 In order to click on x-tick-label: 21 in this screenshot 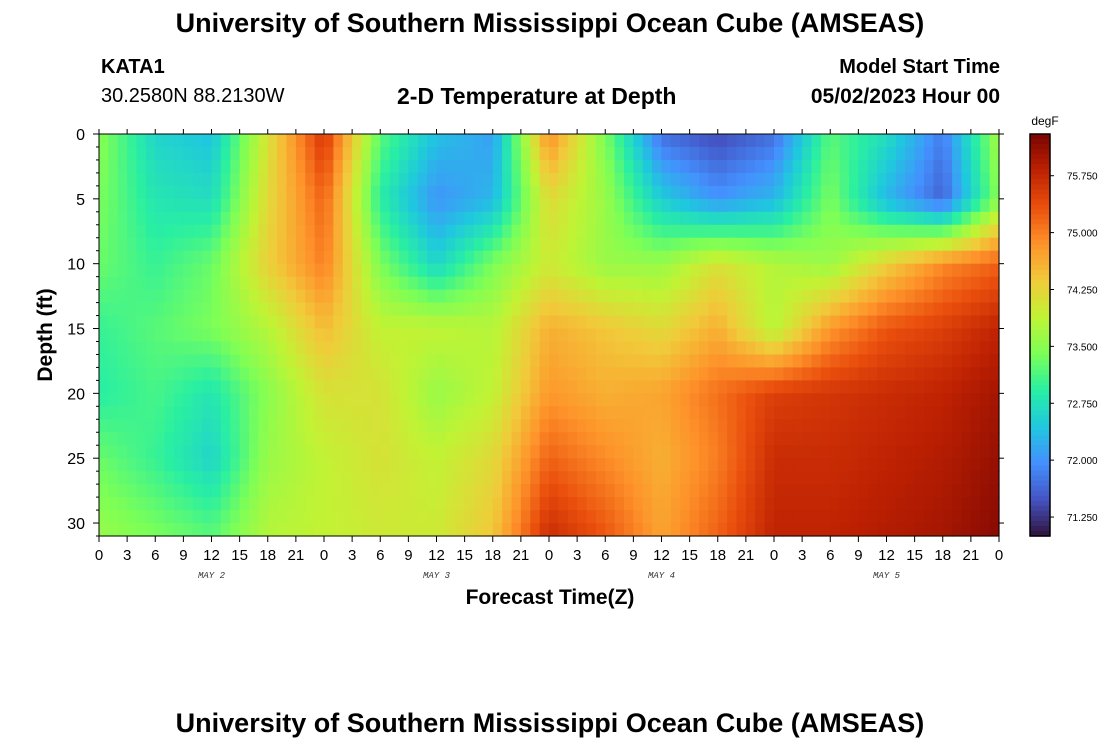, I will do `click(296, 555)`.